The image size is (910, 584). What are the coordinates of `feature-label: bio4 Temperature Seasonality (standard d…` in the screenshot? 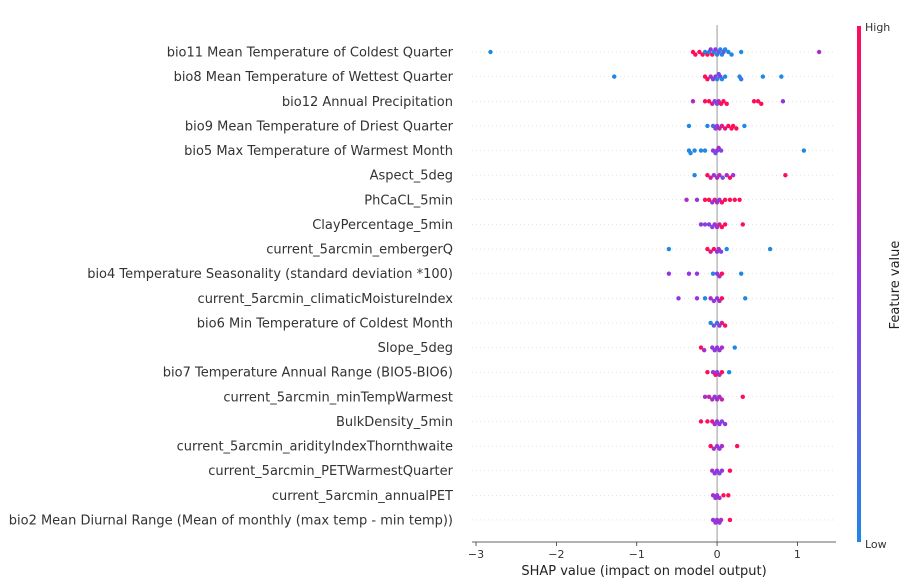 It's located at (270, 274).